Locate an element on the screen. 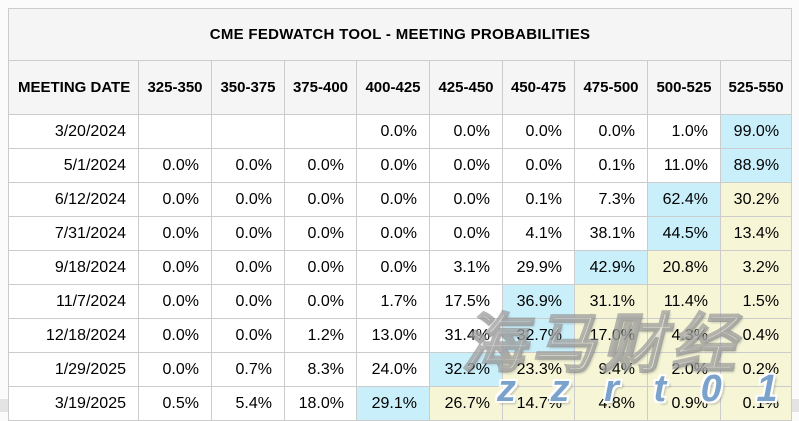 Image resolution: width=799 pixels, height=421 pixels. probability-cell: 3.2% is located at coordinates (756, 267).